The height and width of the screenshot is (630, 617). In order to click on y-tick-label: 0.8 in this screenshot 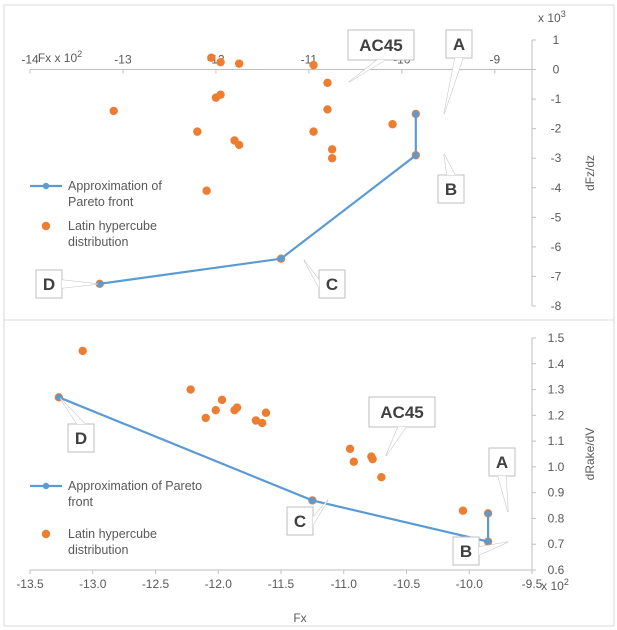, I will do `click(556, 518)`.